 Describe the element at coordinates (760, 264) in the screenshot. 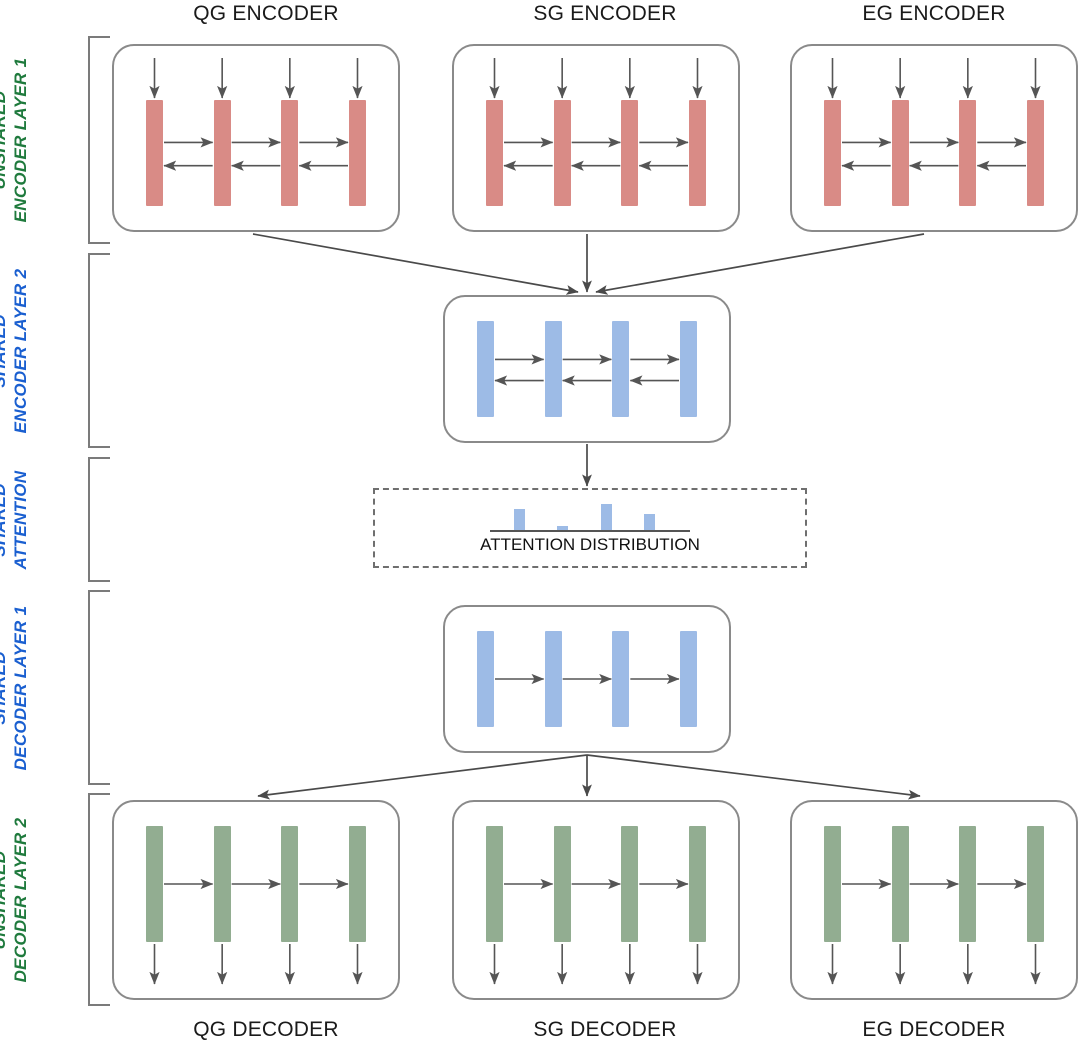

I see `connector-eg-encoder-to-shared` at that location.